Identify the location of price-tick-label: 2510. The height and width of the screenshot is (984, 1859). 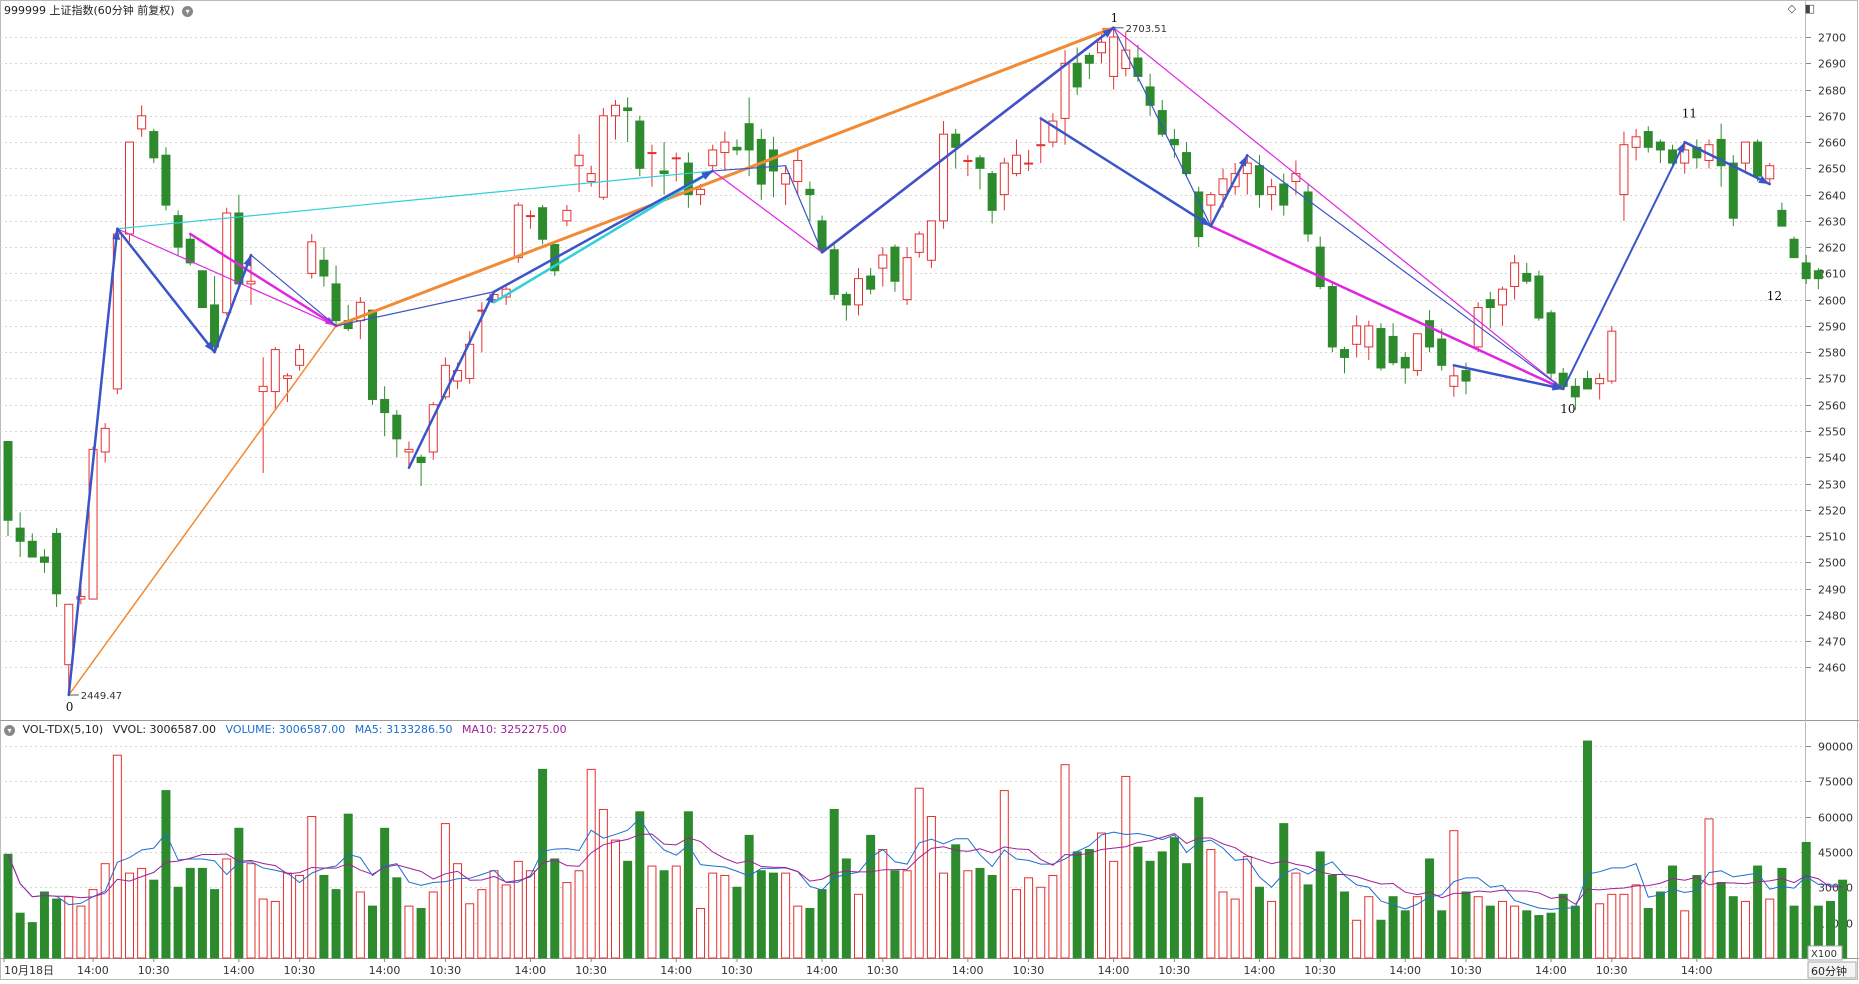
(1832, 537).